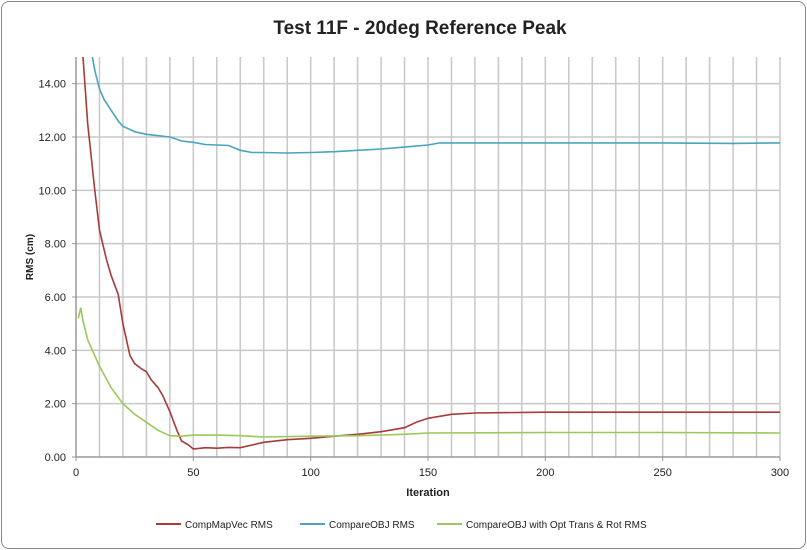  I want to click on legend-label-0: CompMapVec RMS, so click(229, 525).